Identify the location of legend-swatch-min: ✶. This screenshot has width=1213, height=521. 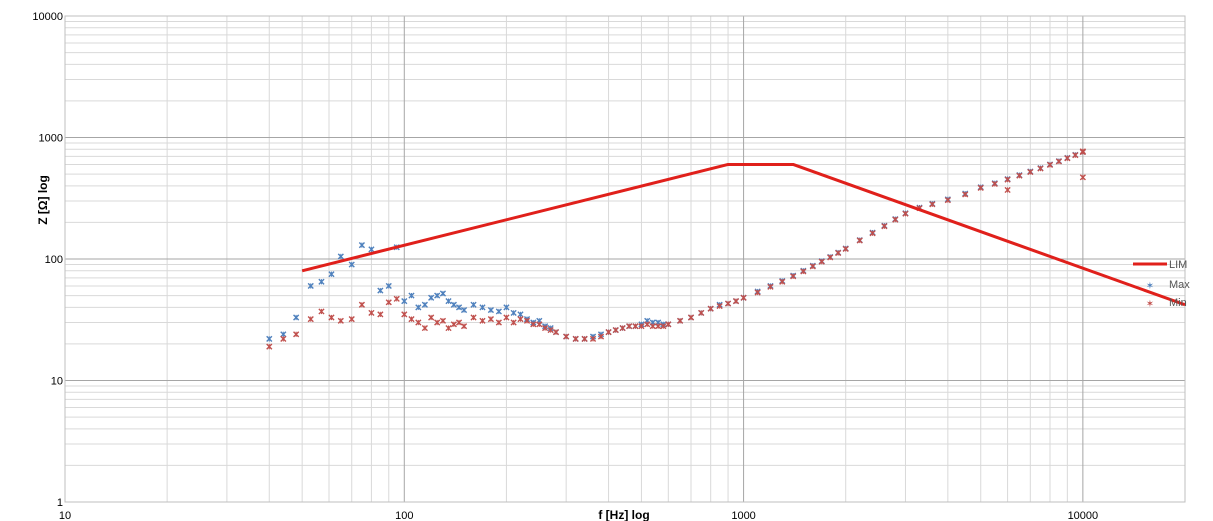
(1150, 304).